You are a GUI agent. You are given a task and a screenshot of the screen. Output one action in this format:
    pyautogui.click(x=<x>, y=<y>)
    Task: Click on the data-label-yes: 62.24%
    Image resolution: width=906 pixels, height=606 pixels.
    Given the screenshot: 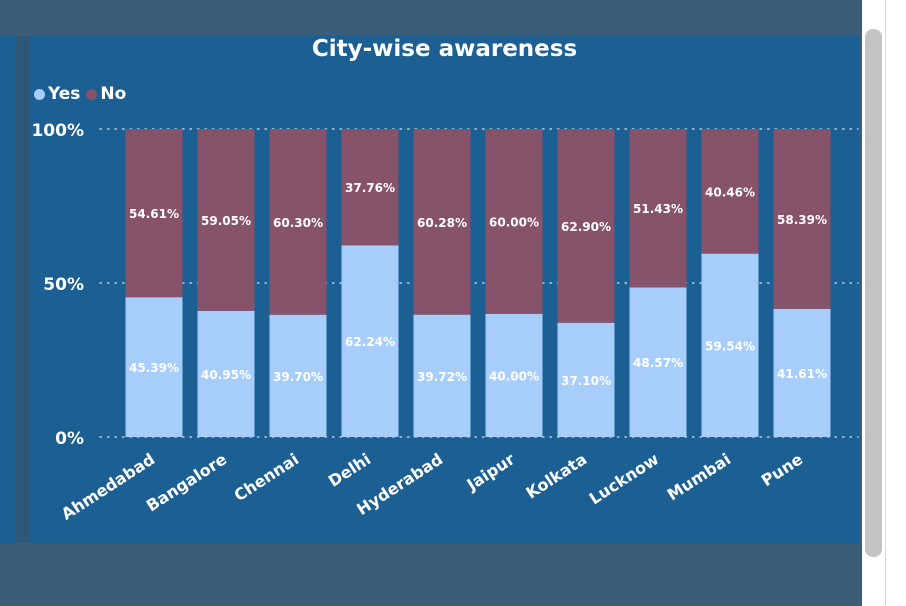 What is the action you would take?
    pyautogui.click(x=370, y=342)
    